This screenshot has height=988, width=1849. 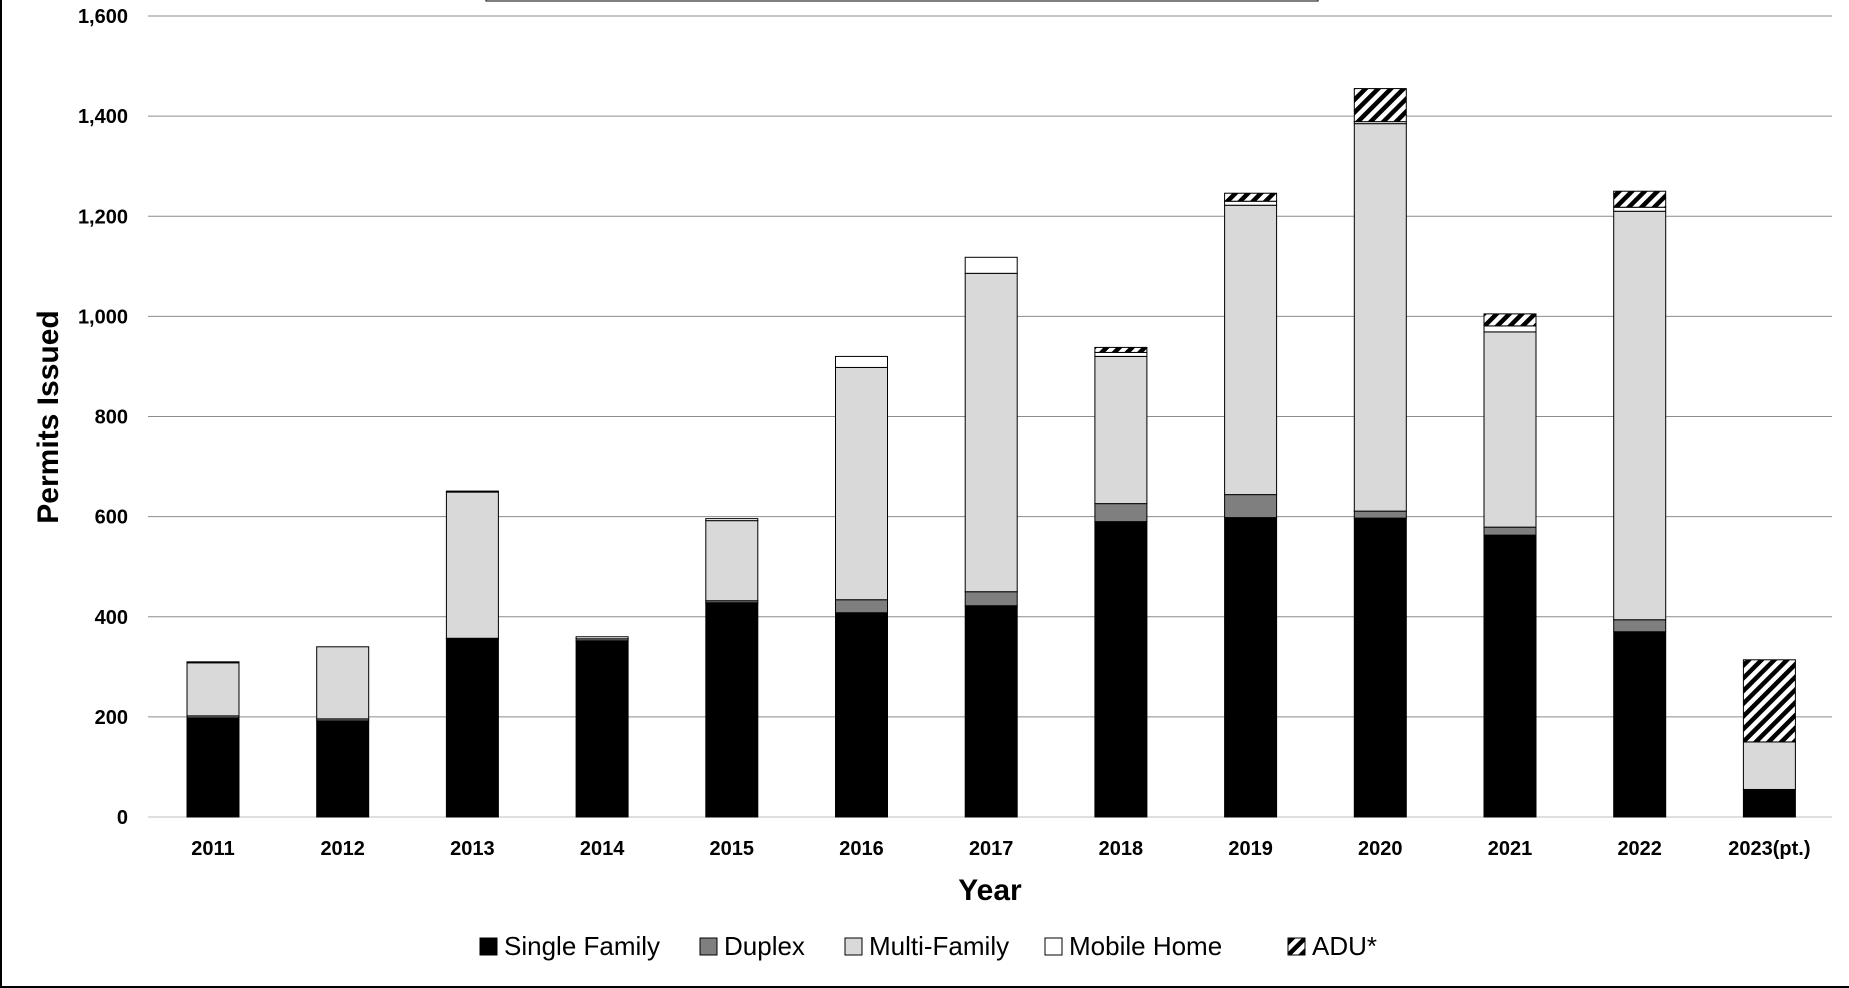 What do you see at coordinates (861, 361) in the screenshot?
I see `bar-segment-mobile-home-2016` at bounding box center [861, 361].